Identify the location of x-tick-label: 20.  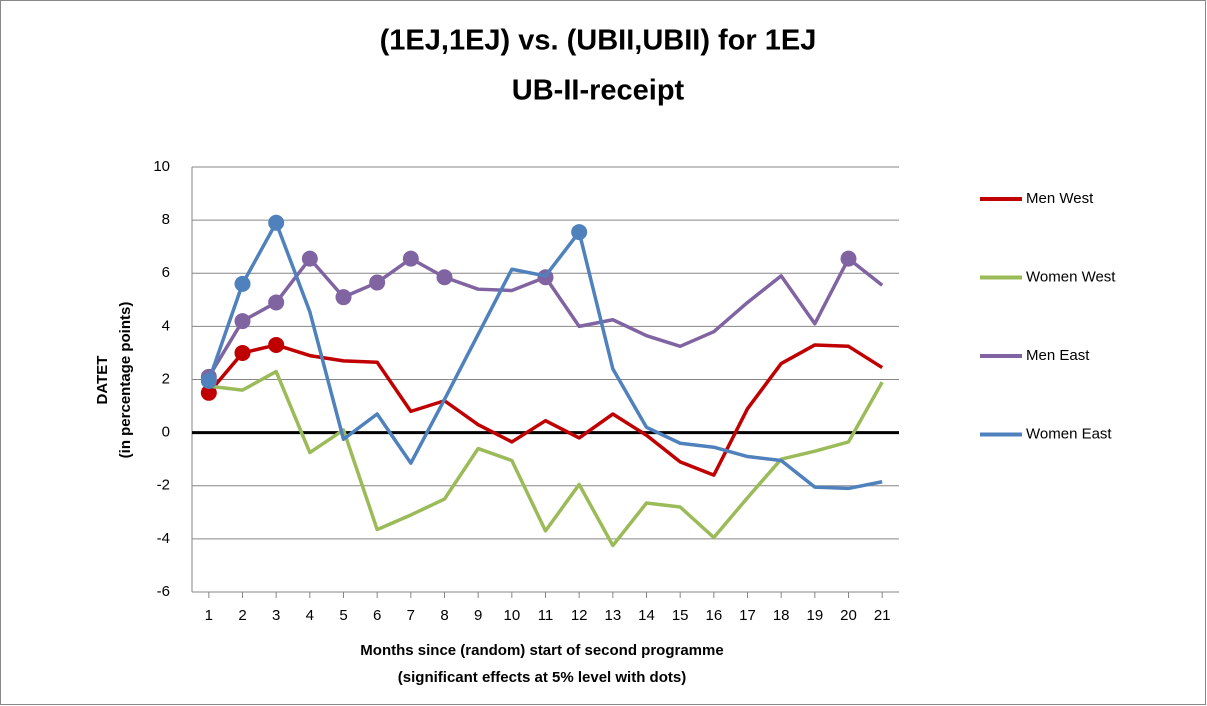
(848, 615).